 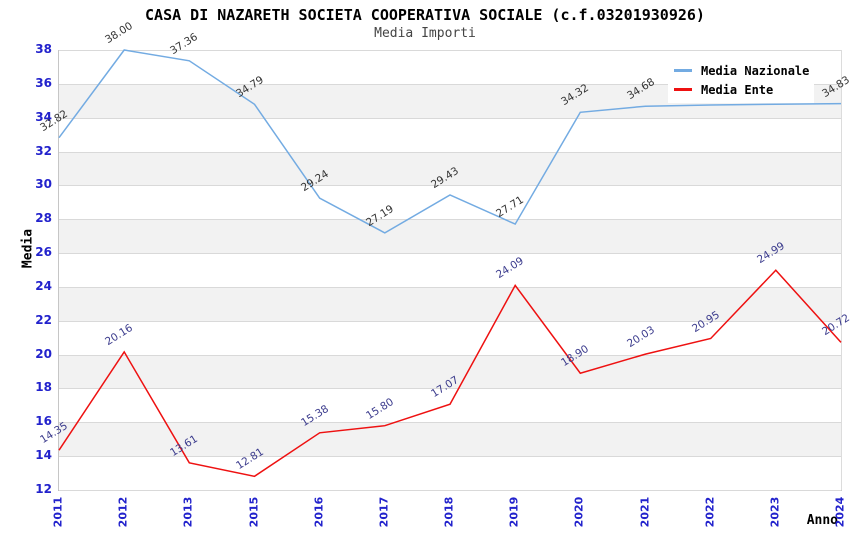 I want to click on y-tick-label: 24, so click(x=43, y=285).